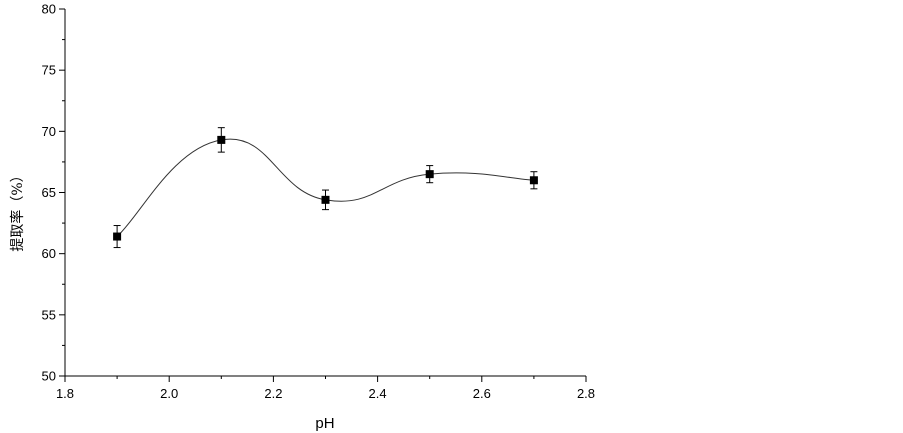 Image resolution: width=903 pixels, height=433 pixels. Describe the element at coordinates (49, 253) in the screenshot. I see `y-tick-label: 60` at that location.